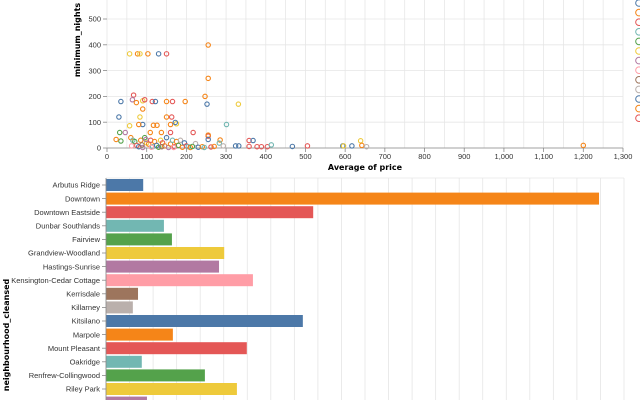 This screenshot has height=400, width=640. What do you see at coordinates (94, 96) in the screenshot?
I see `y-tick-label: 200` at bounding box center [94, 96].